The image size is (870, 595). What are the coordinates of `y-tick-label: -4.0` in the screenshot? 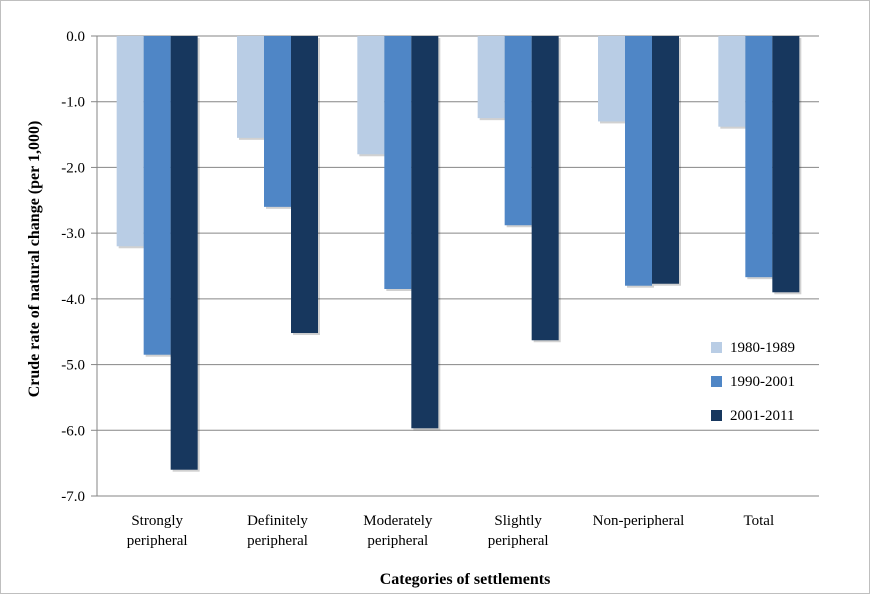 It's located at (73, 300).